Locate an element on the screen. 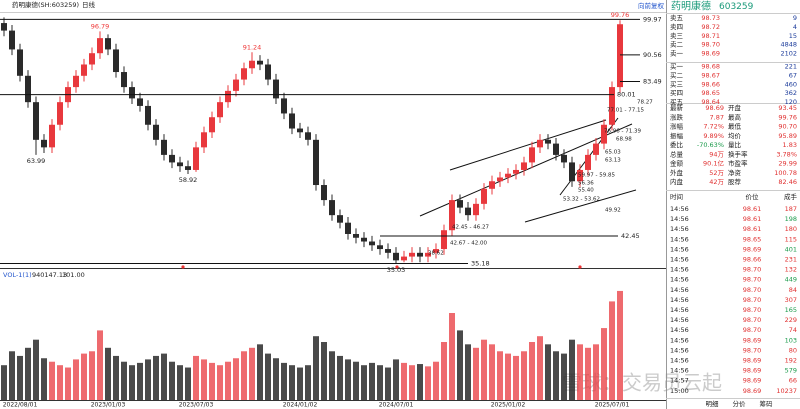 This screenshot has width=800, height=409. trade-volume: 84 is located at coordinates (793, 290).